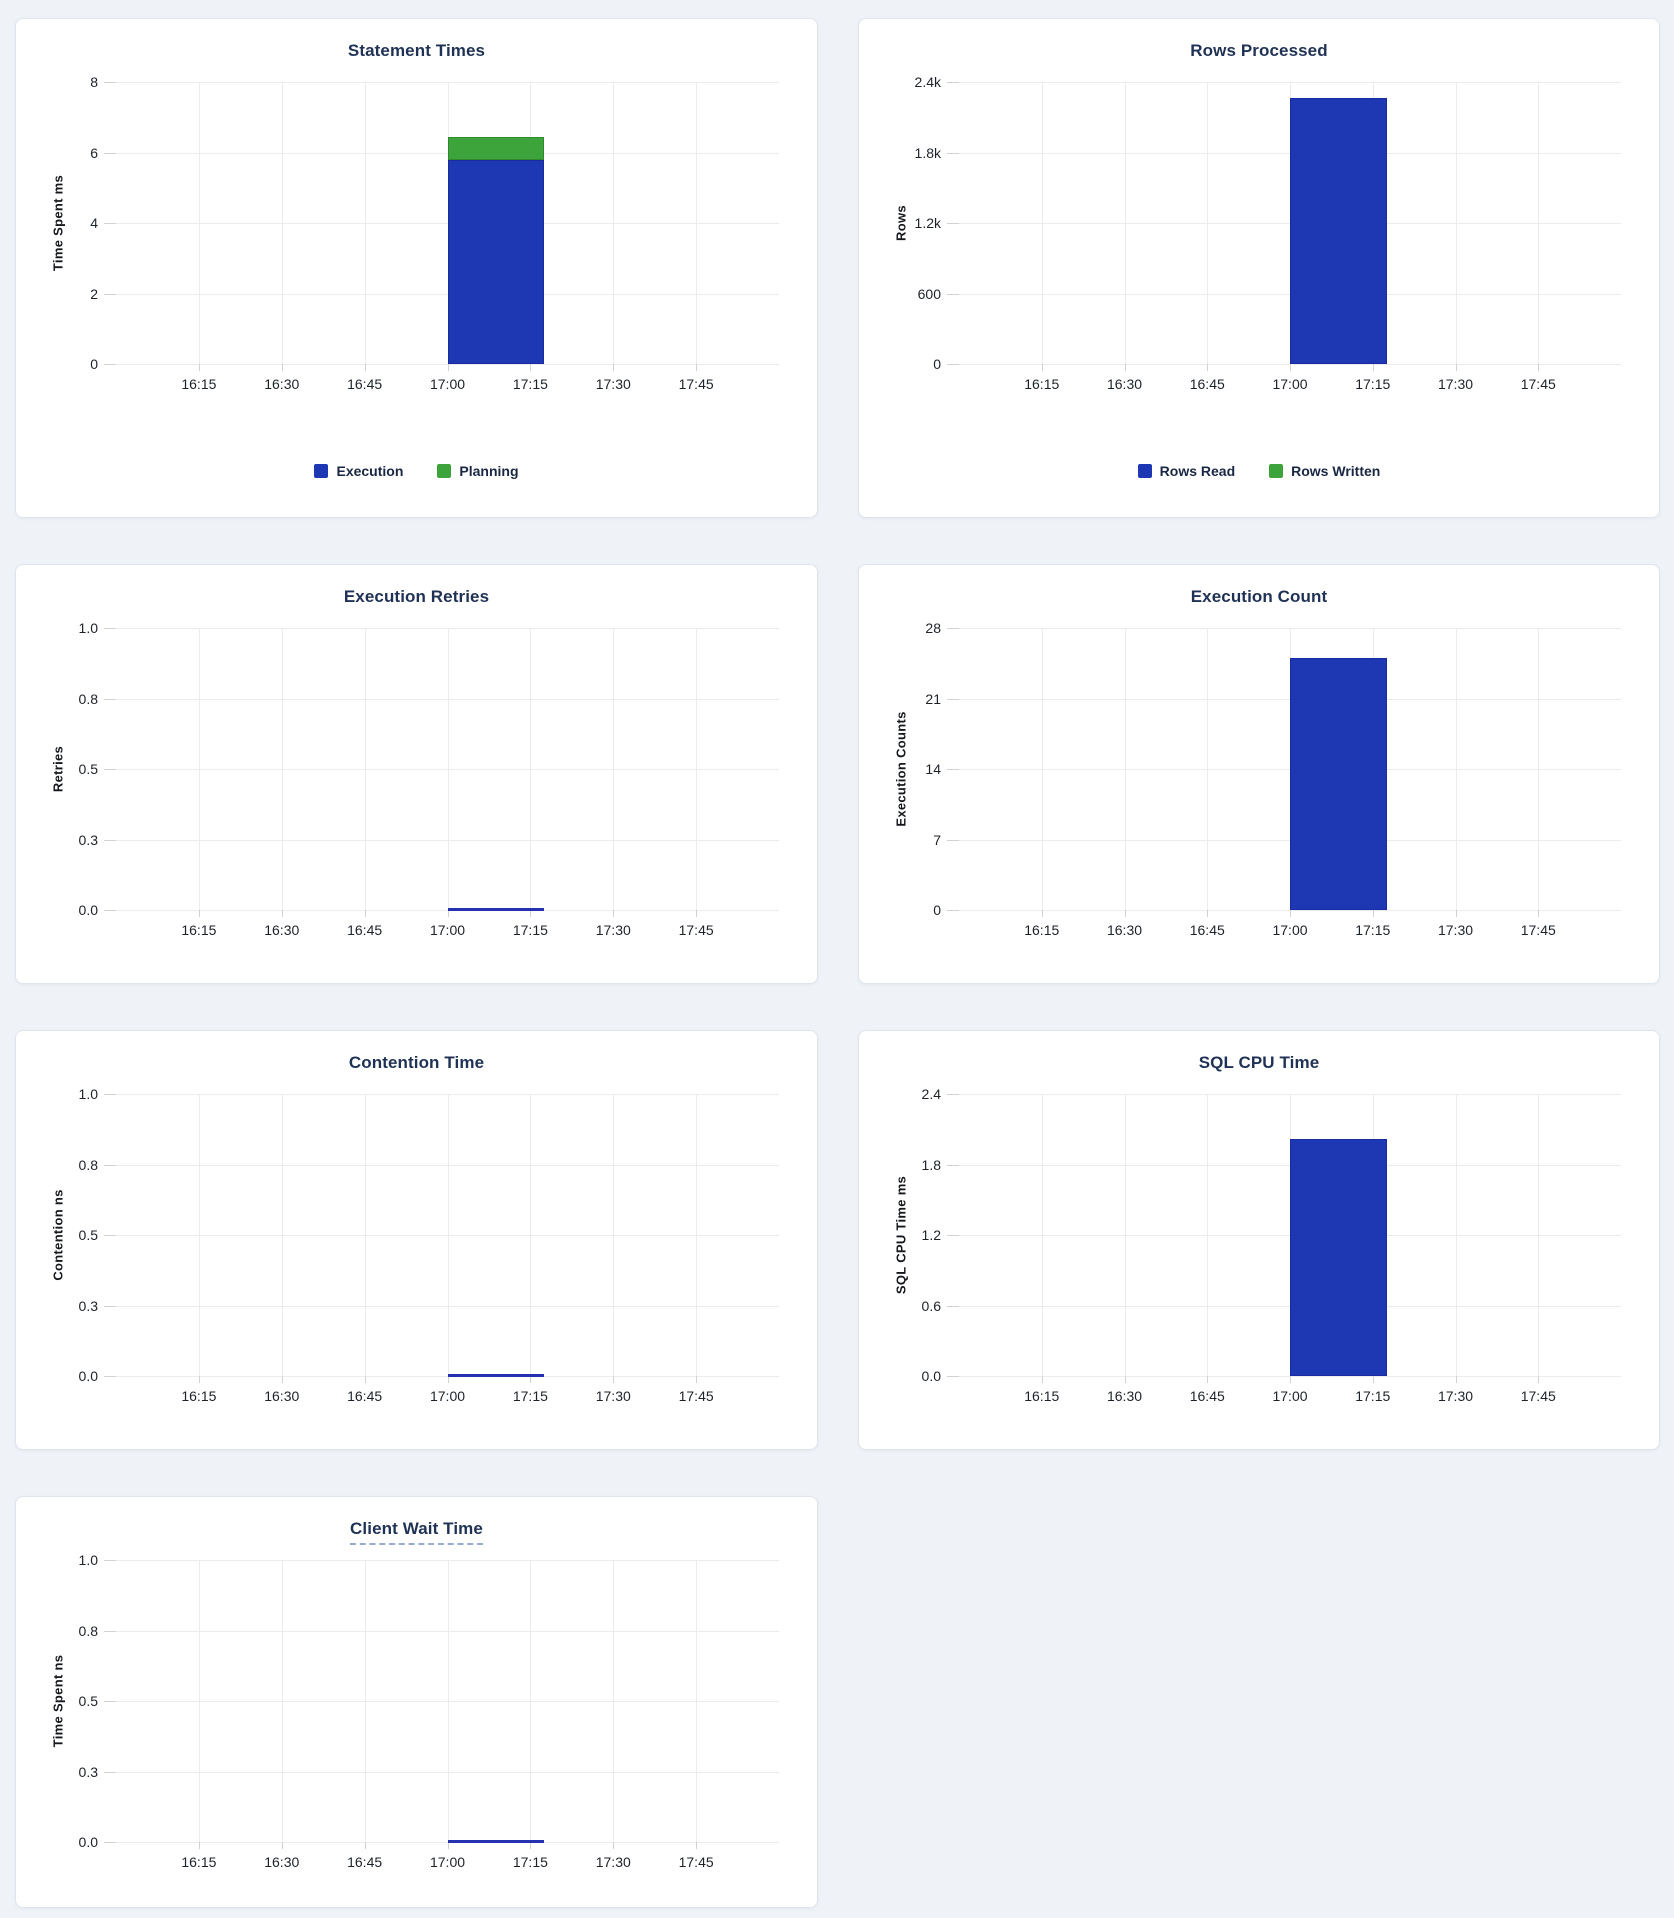 The height and width of the screenshot is (1918, 1674). I want to click on y-tick-label: 1.0, so click(88, 1094).